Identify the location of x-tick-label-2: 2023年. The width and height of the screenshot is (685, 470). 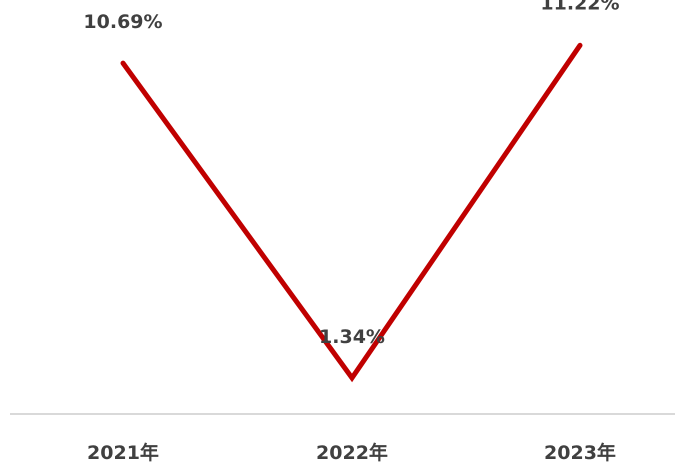
(580, 452).